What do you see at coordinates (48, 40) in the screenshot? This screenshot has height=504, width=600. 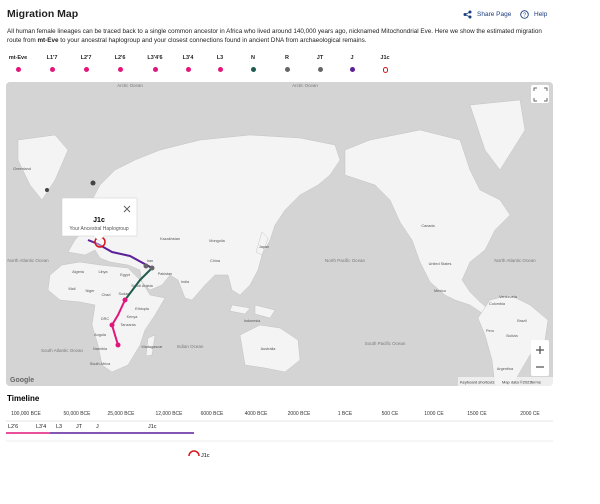 I see `description-bold: mt-Eve` at bounding box center [48, 40].